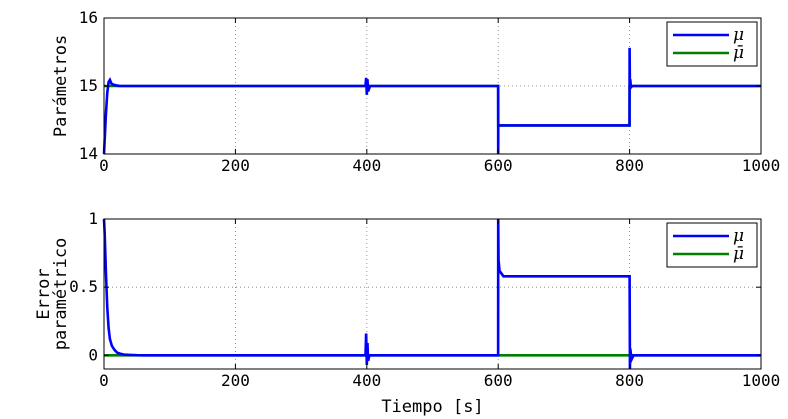 The width and height of the screenshot is (788, 419). What do you see at coordinates (88, 17) in the screenshot?
I see `y-tick-label: 16` at bounding box center [88, 17].